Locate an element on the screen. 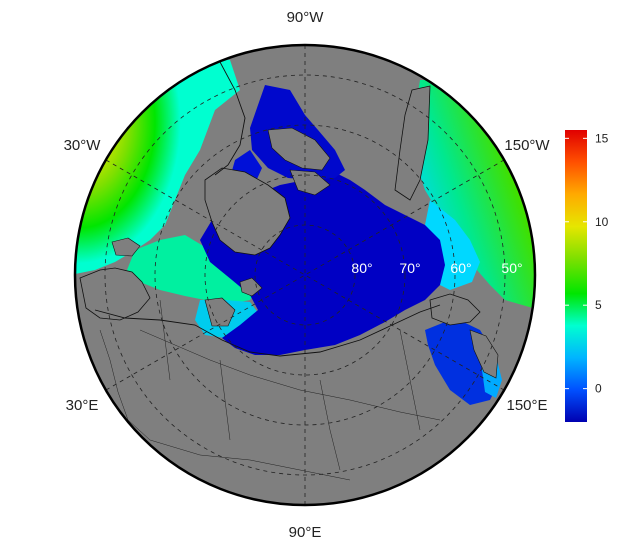 The image size is (625, 552). svalbard-land is located at coordinates (251, 287).